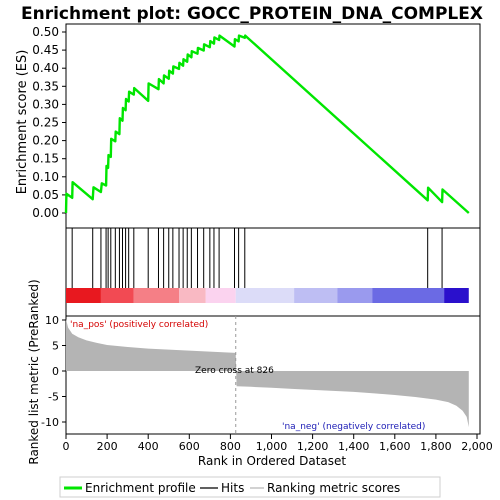  Describe the element at coordinates (148, 446) in the screenshot. I see `x-tick-label: 400` at that location.